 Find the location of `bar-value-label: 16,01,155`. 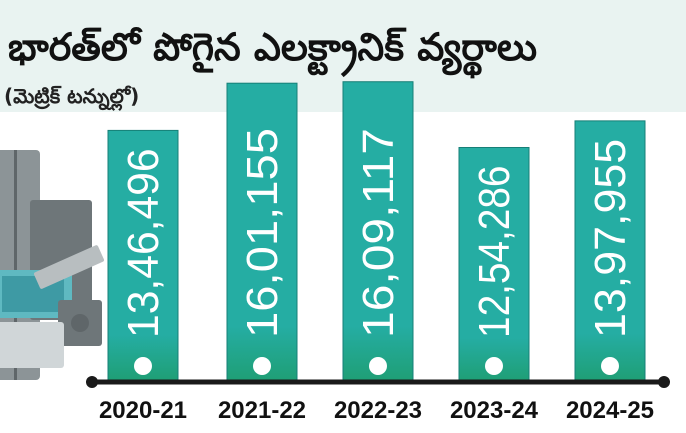

bar-value-label: 16,01,155 is located at coordinates (262, 233).